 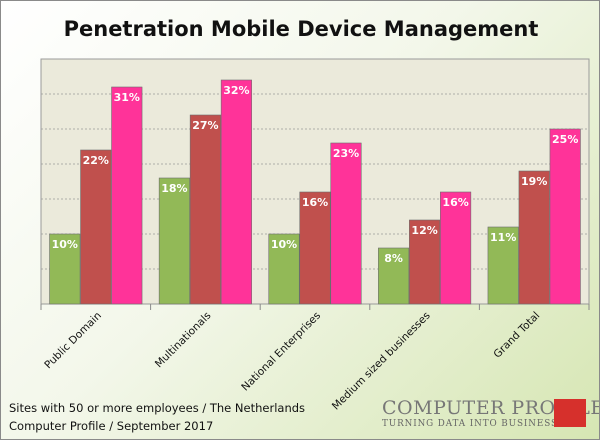 I want to click on data-label: 19%, so click(x=534, y=181).